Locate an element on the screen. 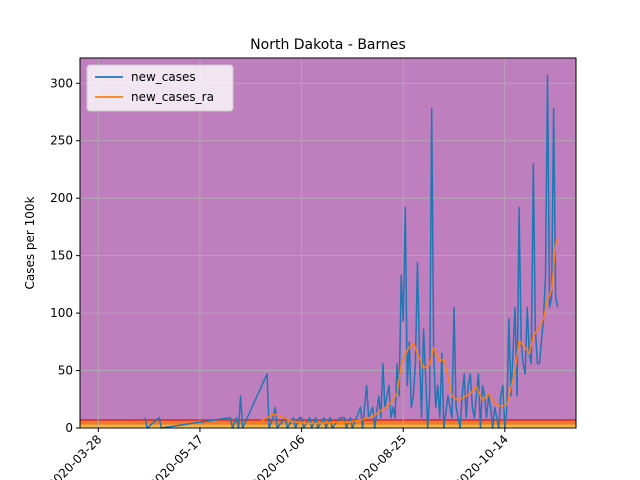 This screenshot has height=480, width=640. y-axis-label: Cases per 100k is located at coordinates (30, 242).